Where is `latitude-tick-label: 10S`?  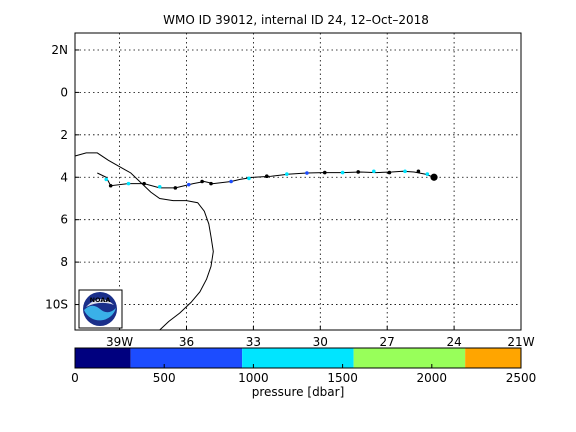 latitude-tick-label: 10S is located at coordinates (56, 305).